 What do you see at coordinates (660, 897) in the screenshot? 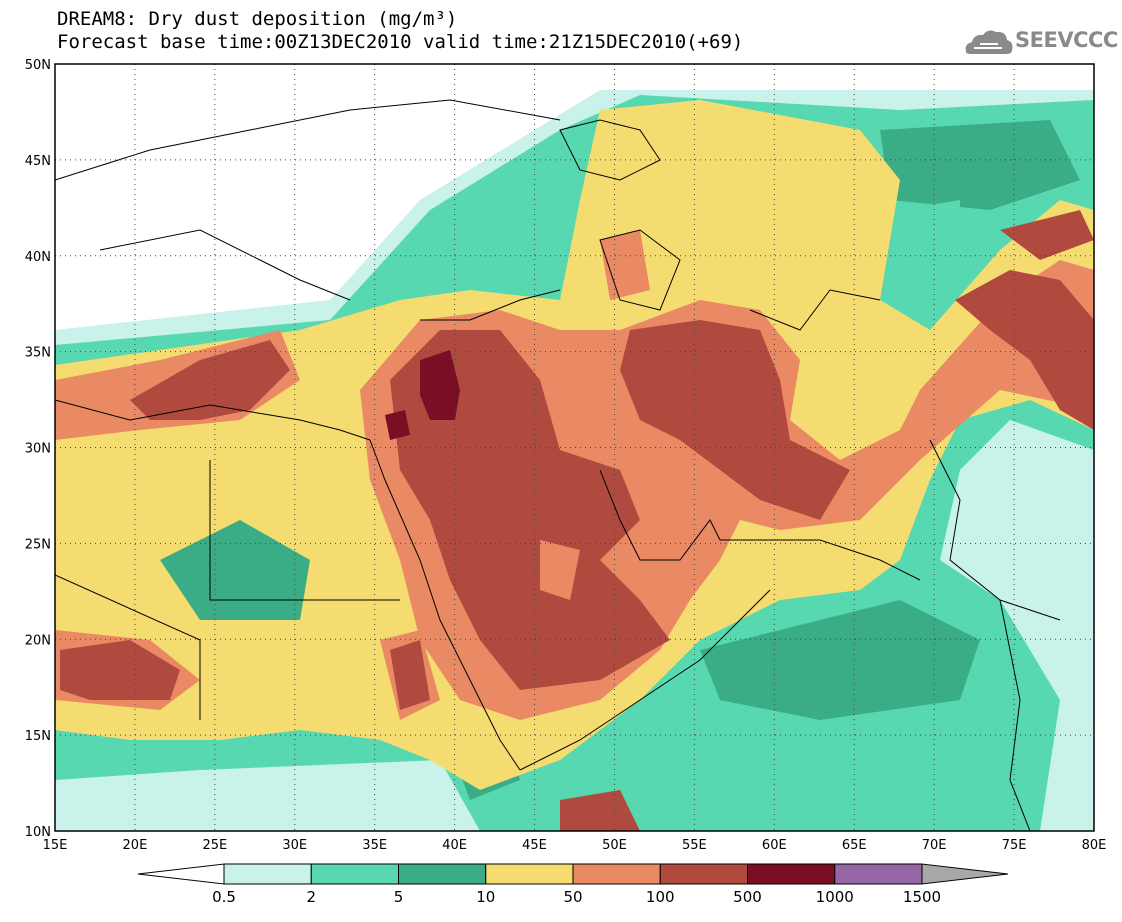
I see `colorbar-label: 100` at bounding box center [660, 897].